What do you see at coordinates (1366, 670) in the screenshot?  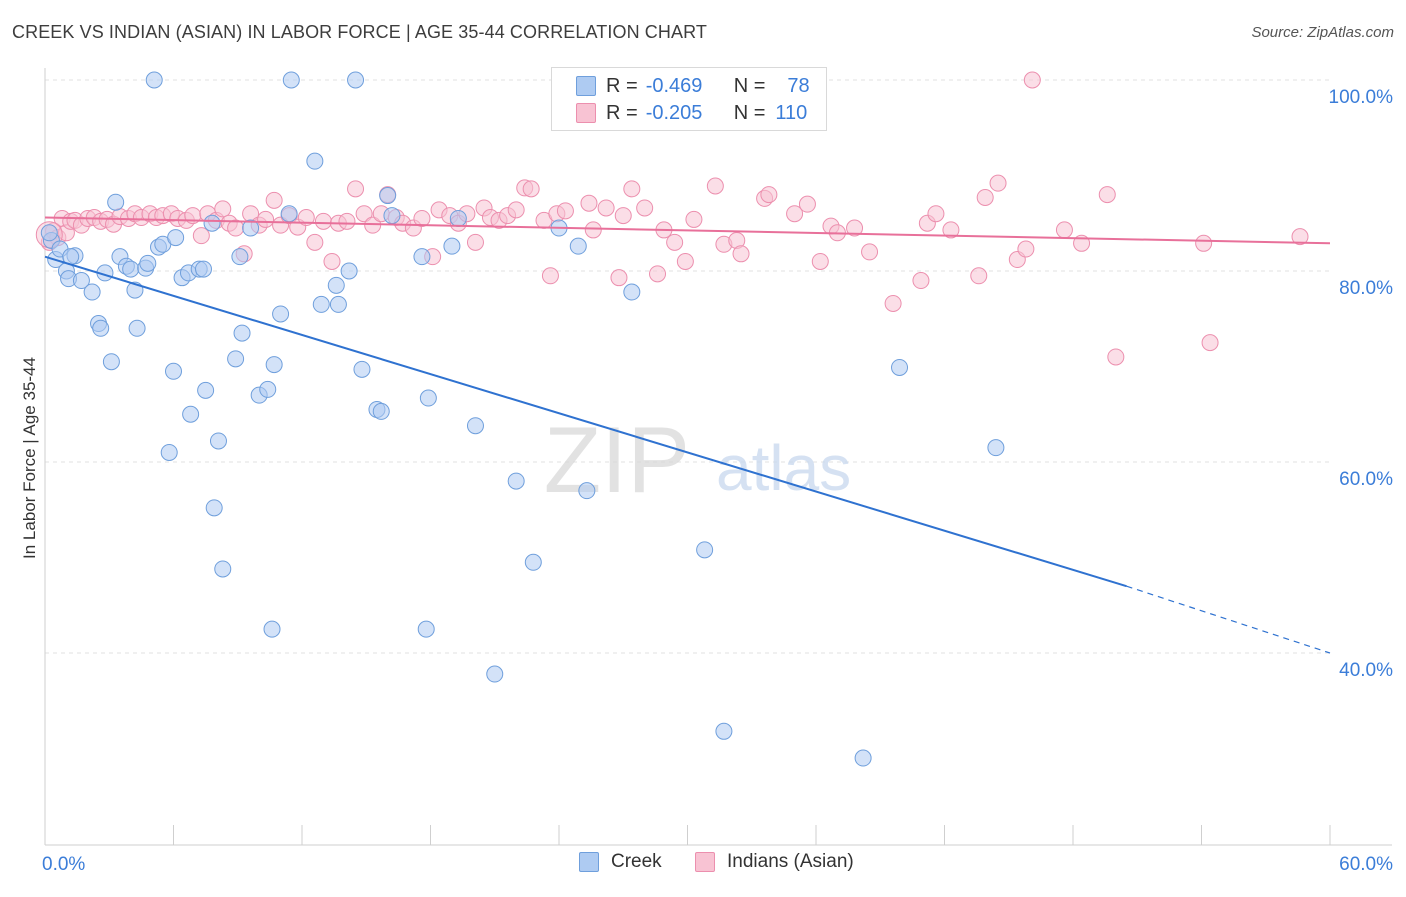 I see `y-tick-label: 40.0%` at bounding box center [1366, 670].